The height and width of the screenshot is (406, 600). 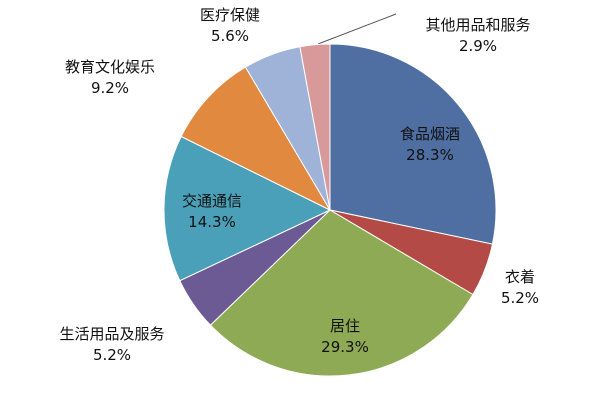 What do you see at coordinates (230, 26) in the screenshot?
I see `slice-label: 医疗保健 5.6%` at bounding box center [230, 26].